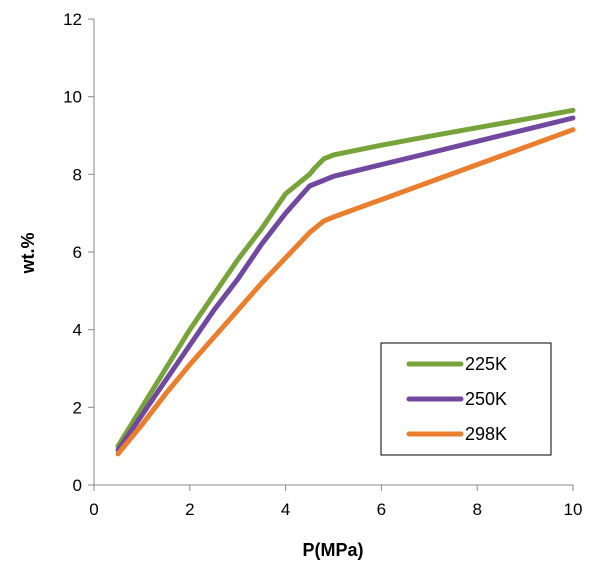 This screenshot has width=590, height=562. Describe the element at coordinates (77, 407) in the screenshot. I see `y-tick-label: 2` at that location.